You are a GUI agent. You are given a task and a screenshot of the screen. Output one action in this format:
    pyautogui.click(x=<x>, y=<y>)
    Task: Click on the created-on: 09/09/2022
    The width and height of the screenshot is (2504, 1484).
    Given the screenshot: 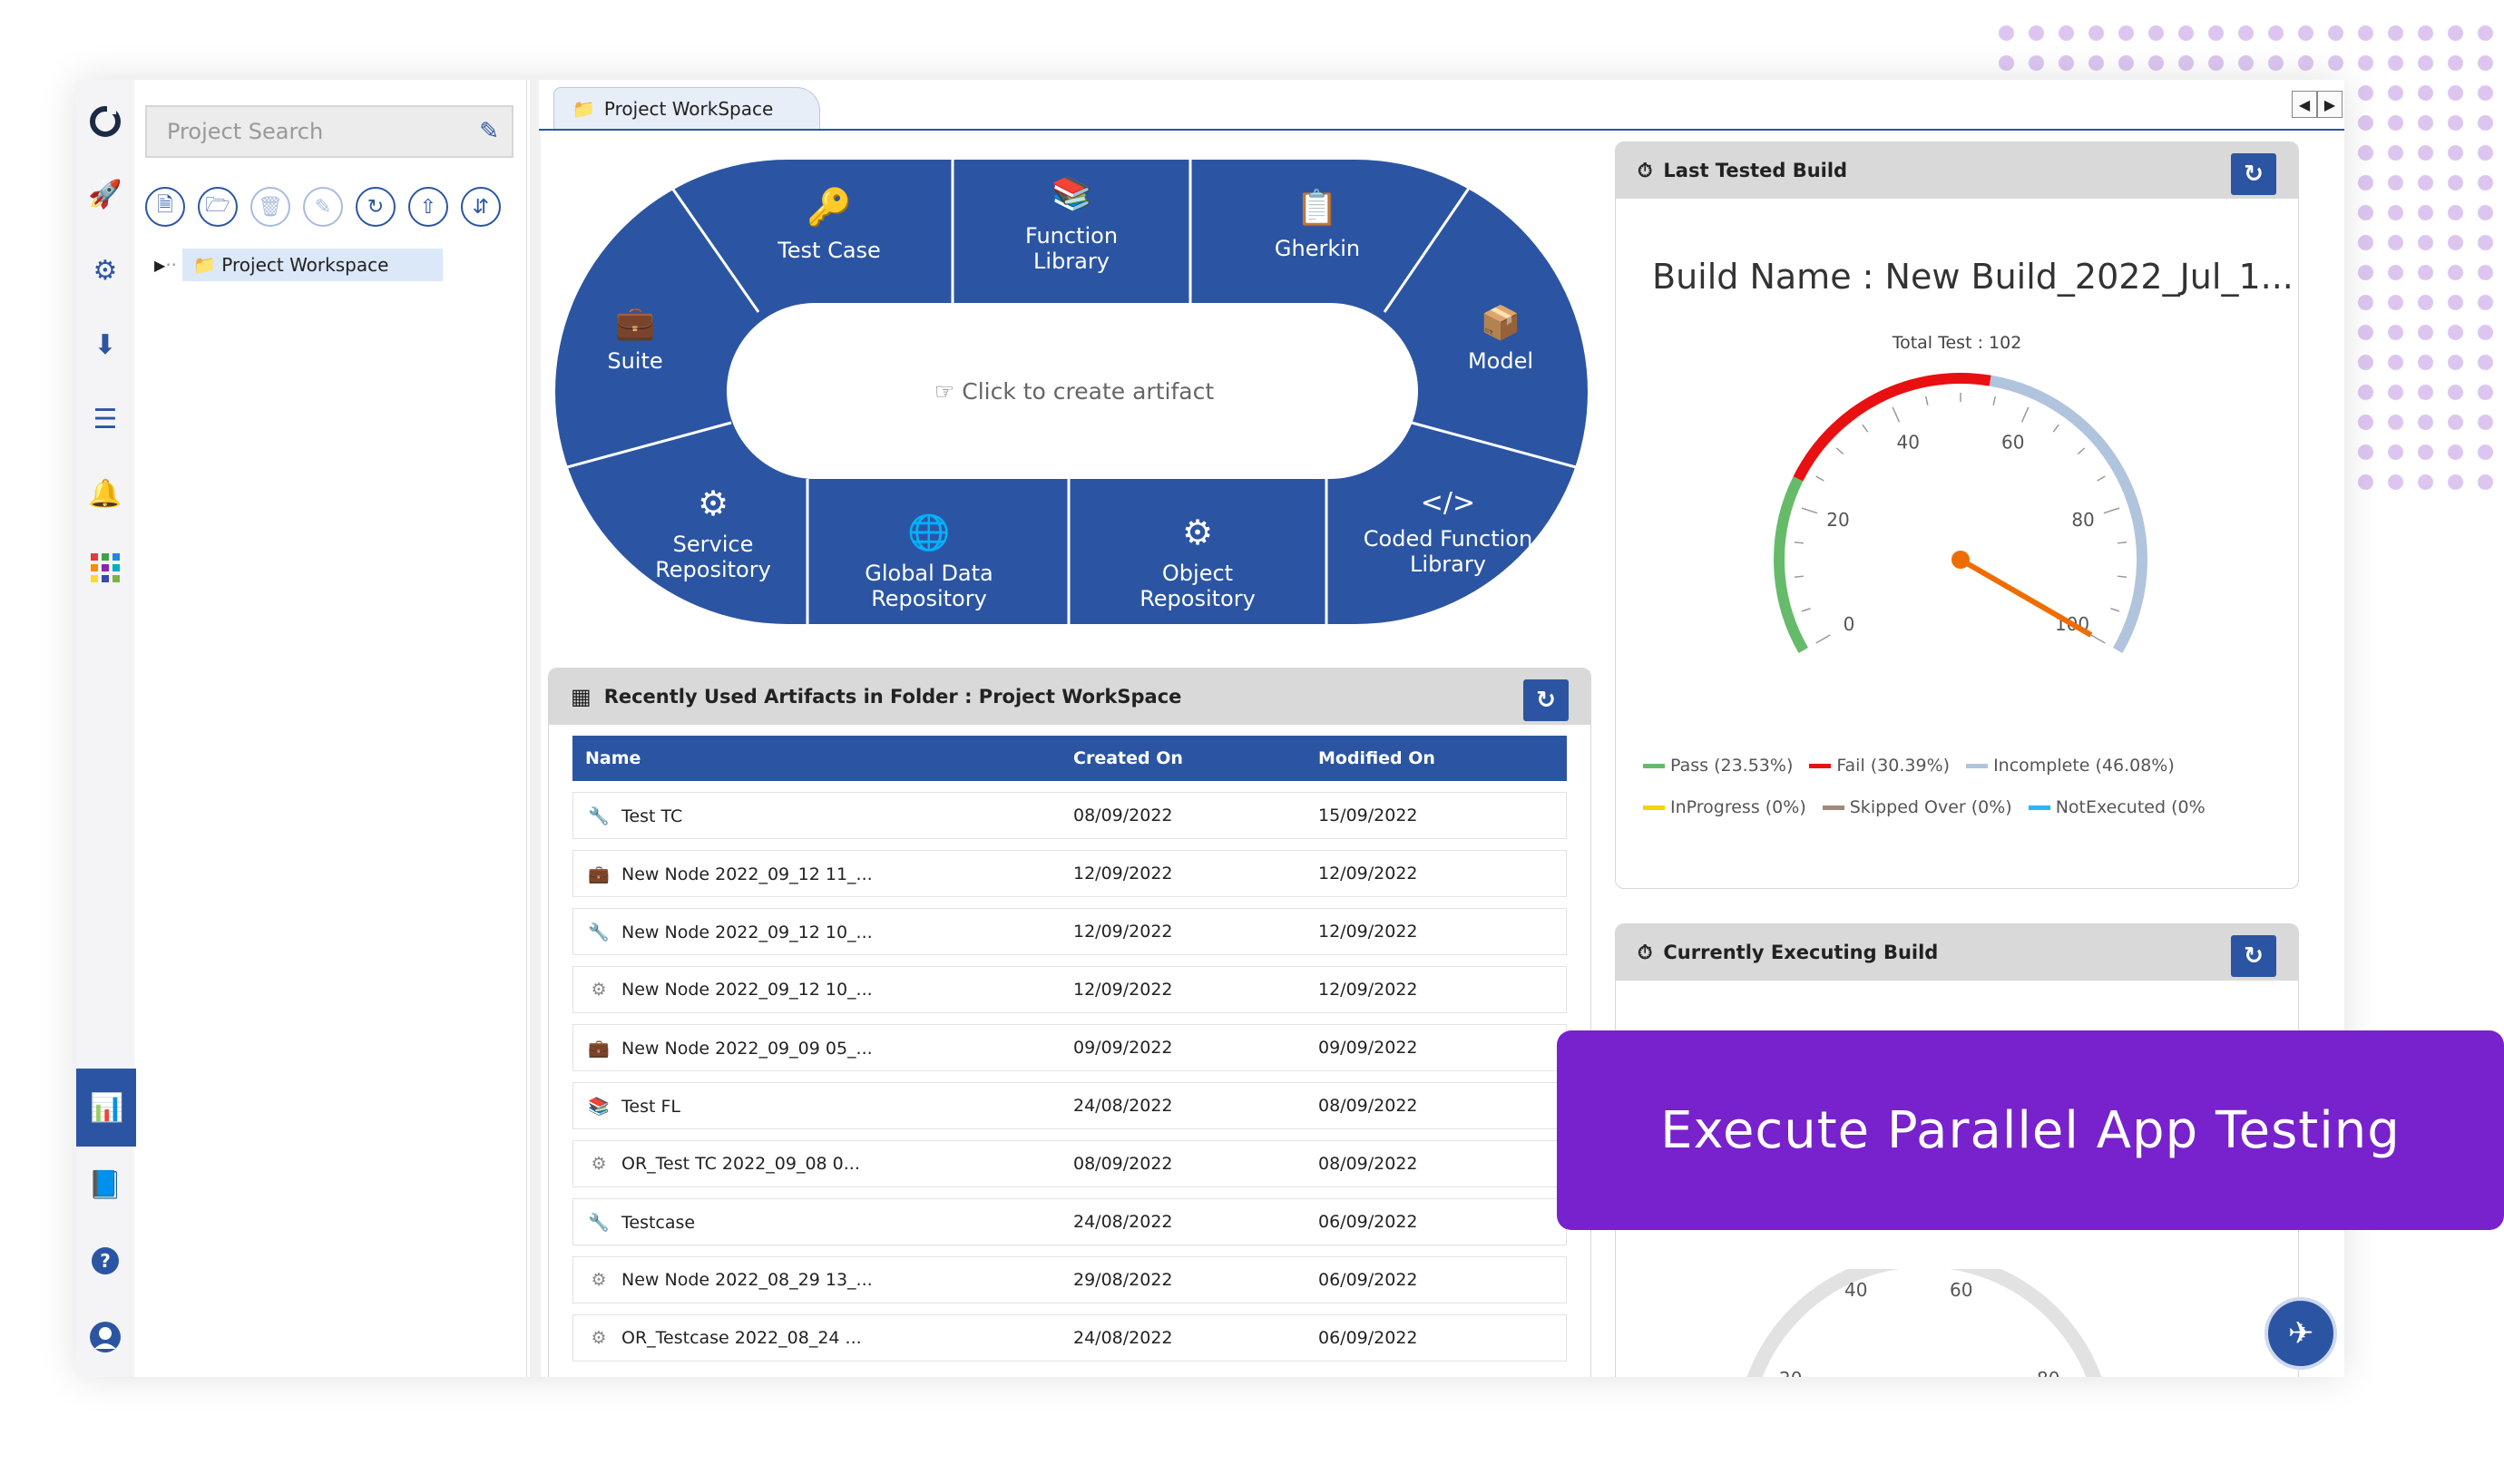 What is the action you would take?
    pyautogui.click(x=1194, y=1047)
    